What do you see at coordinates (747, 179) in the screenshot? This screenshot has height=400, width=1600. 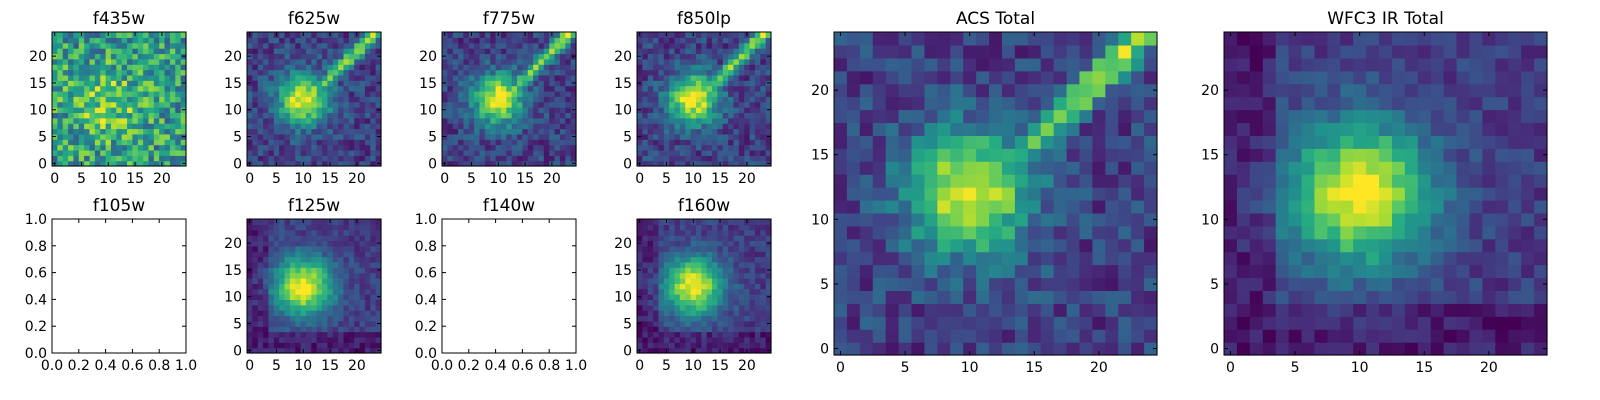 I see `x-tick-label: 20` at bounding box center [747, 179].